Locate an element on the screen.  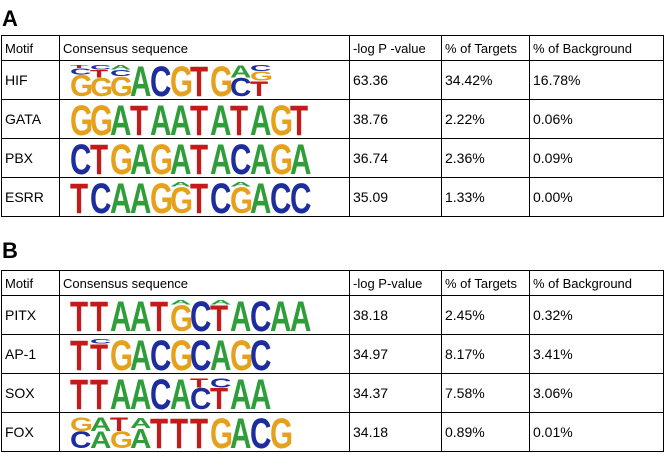
pvalue-cell: 34.18 is located at coordinates (395, 432).